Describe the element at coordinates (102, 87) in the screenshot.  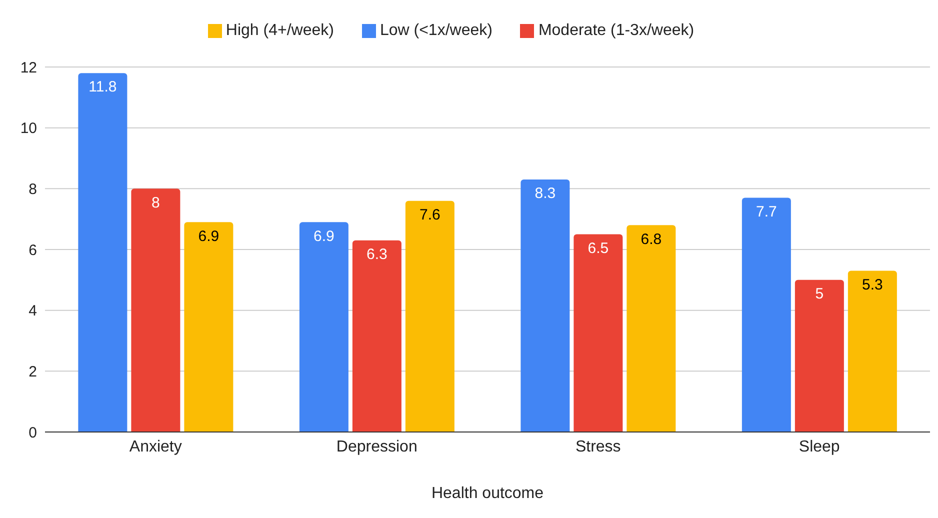
I see `data-label: 11.8` at that location.